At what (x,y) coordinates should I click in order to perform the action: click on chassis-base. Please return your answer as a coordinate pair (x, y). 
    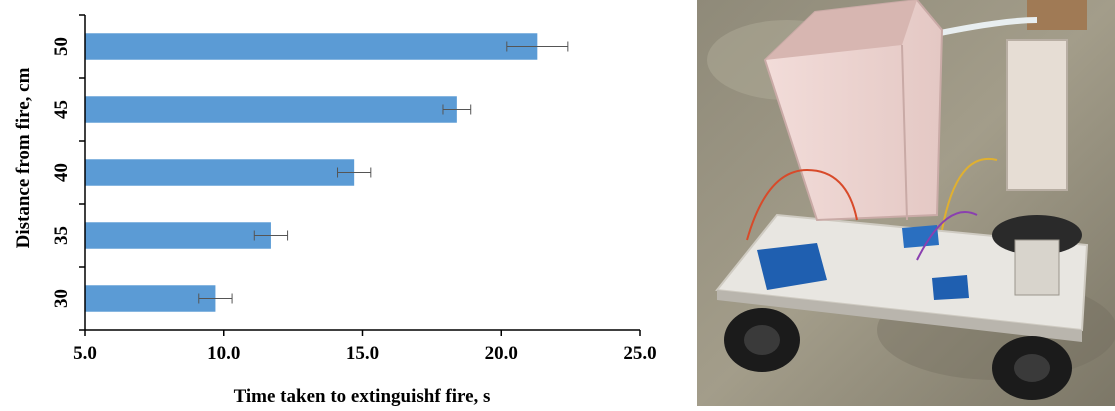
    Looking at the image, I should click on (902, 272).